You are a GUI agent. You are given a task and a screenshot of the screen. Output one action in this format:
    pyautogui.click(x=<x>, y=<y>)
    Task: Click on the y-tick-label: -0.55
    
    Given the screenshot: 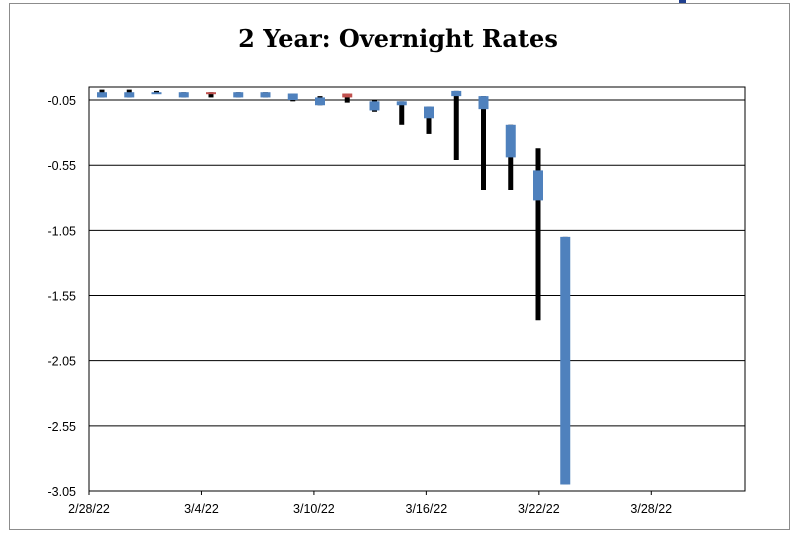 What is the action you would take?
    pyautogui.click(x=62, y=166)
    